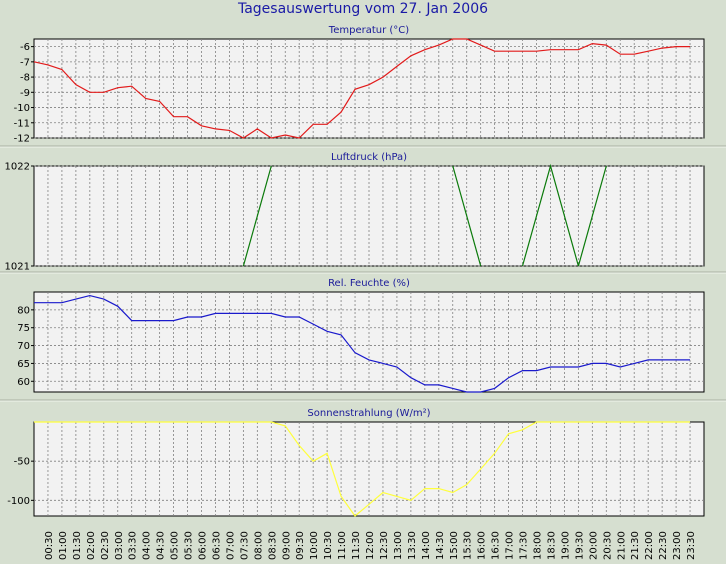  I want to click on x-tick-label: 12:00, so click(370, 545).